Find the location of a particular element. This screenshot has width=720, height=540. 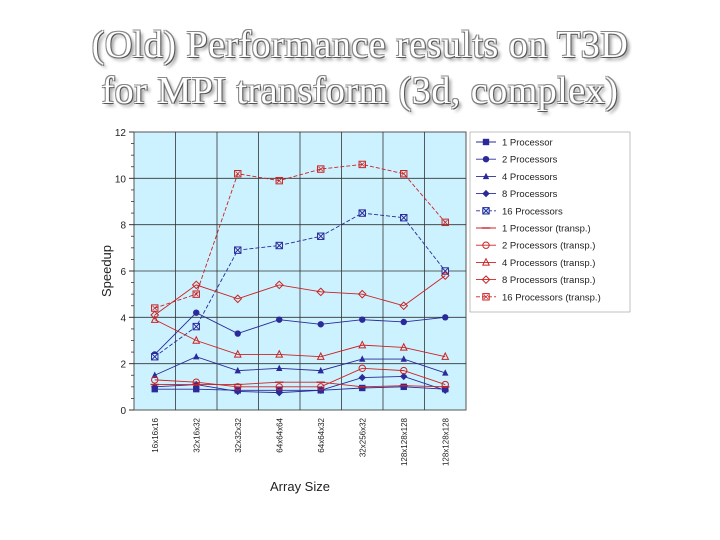

x-tick-label: 16x16x16 is located at coordinates (155, 434).